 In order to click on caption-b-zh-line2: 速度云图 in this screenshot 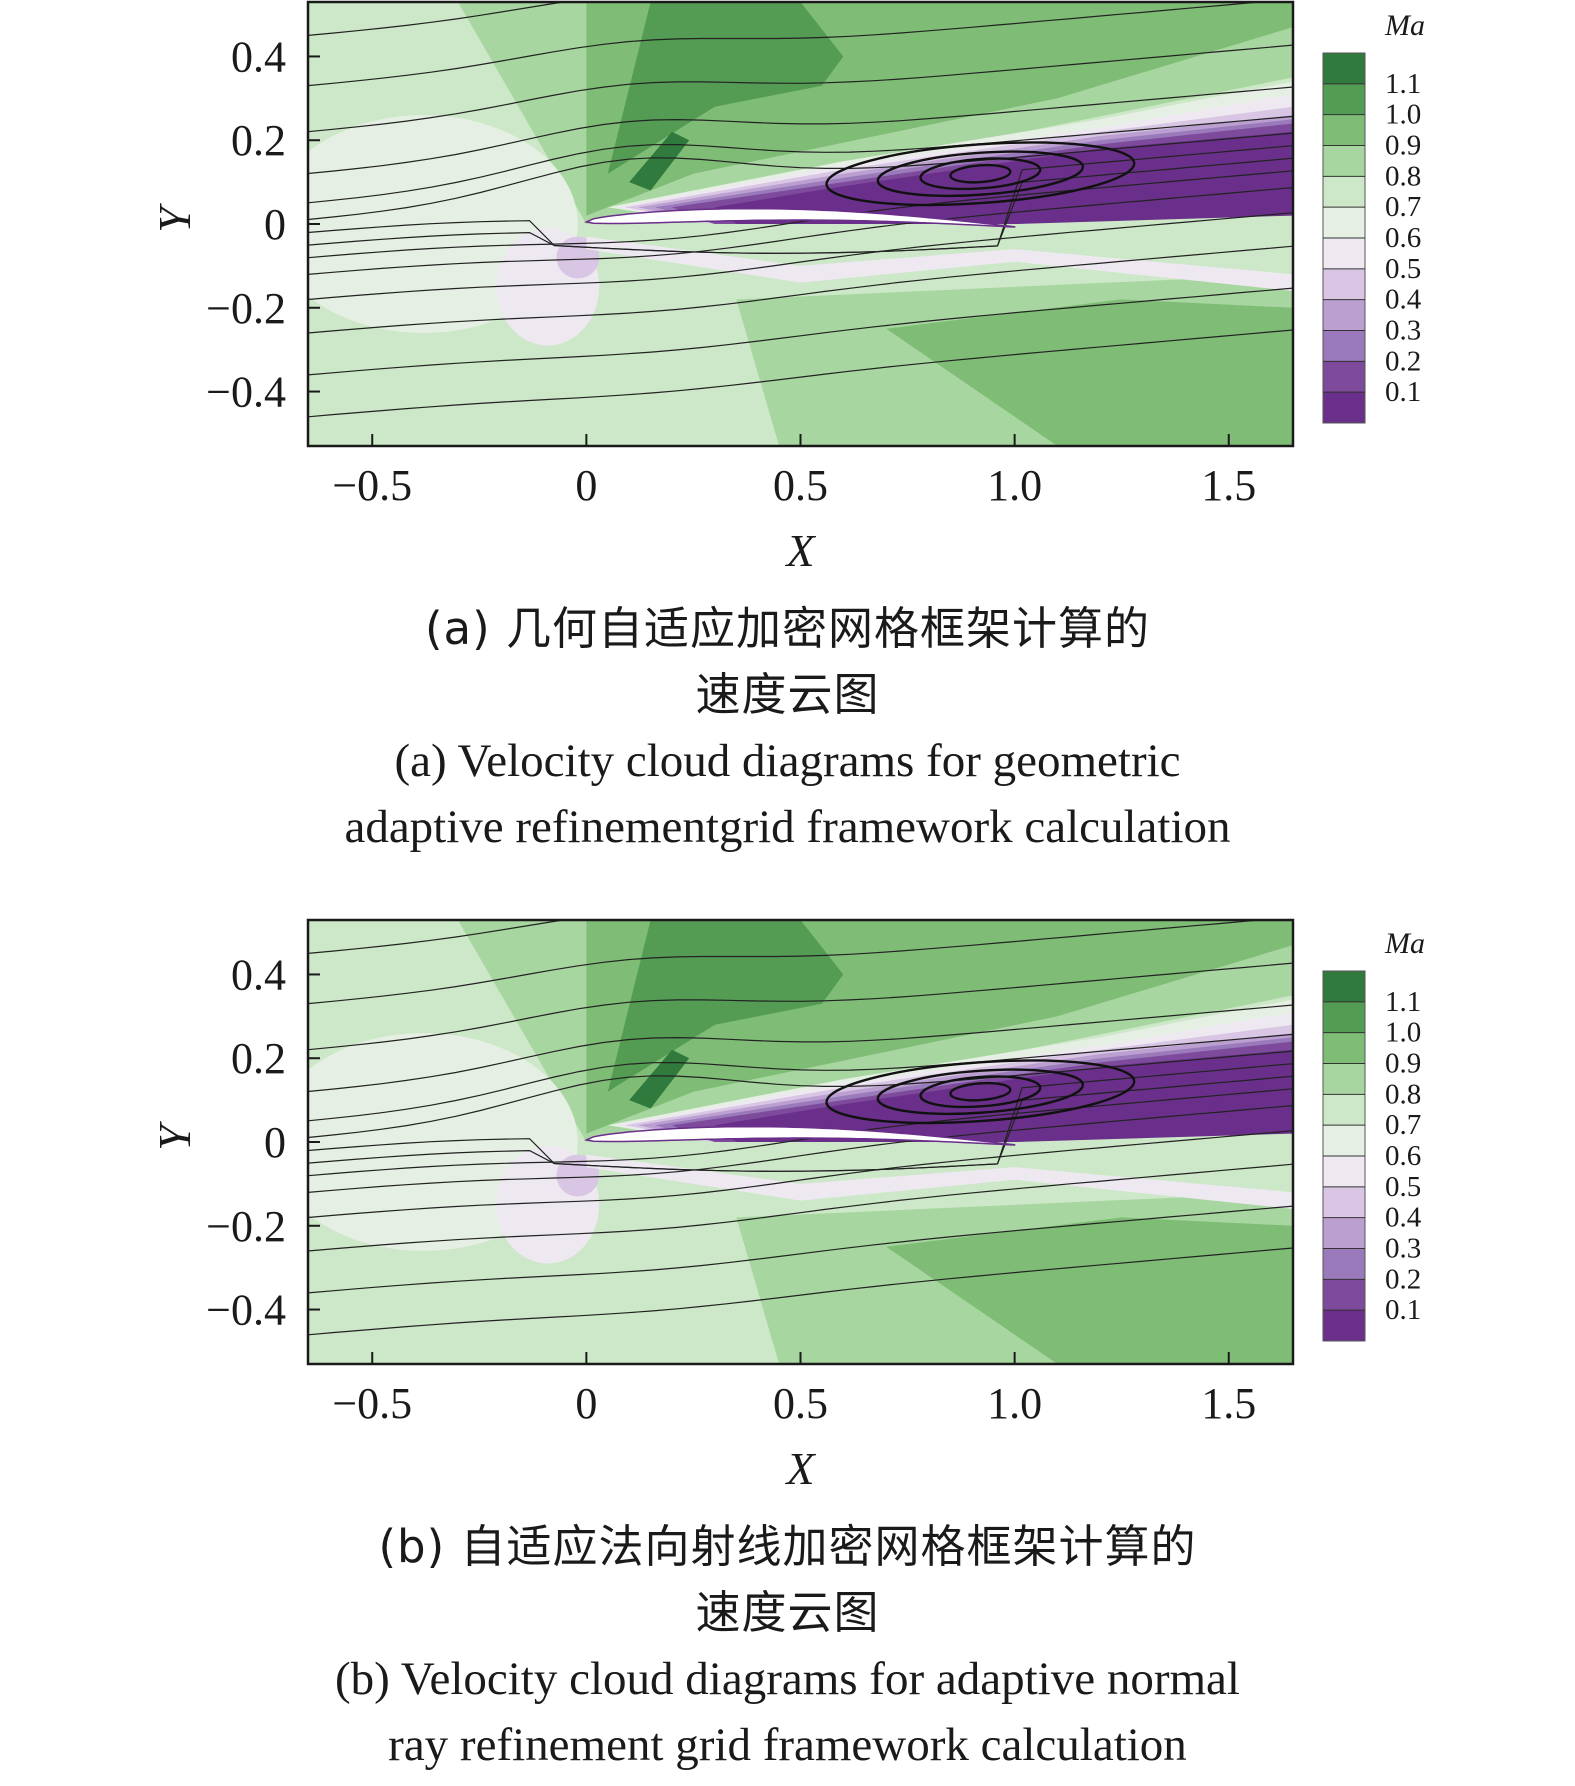, I will do `click(787, 1612)`.